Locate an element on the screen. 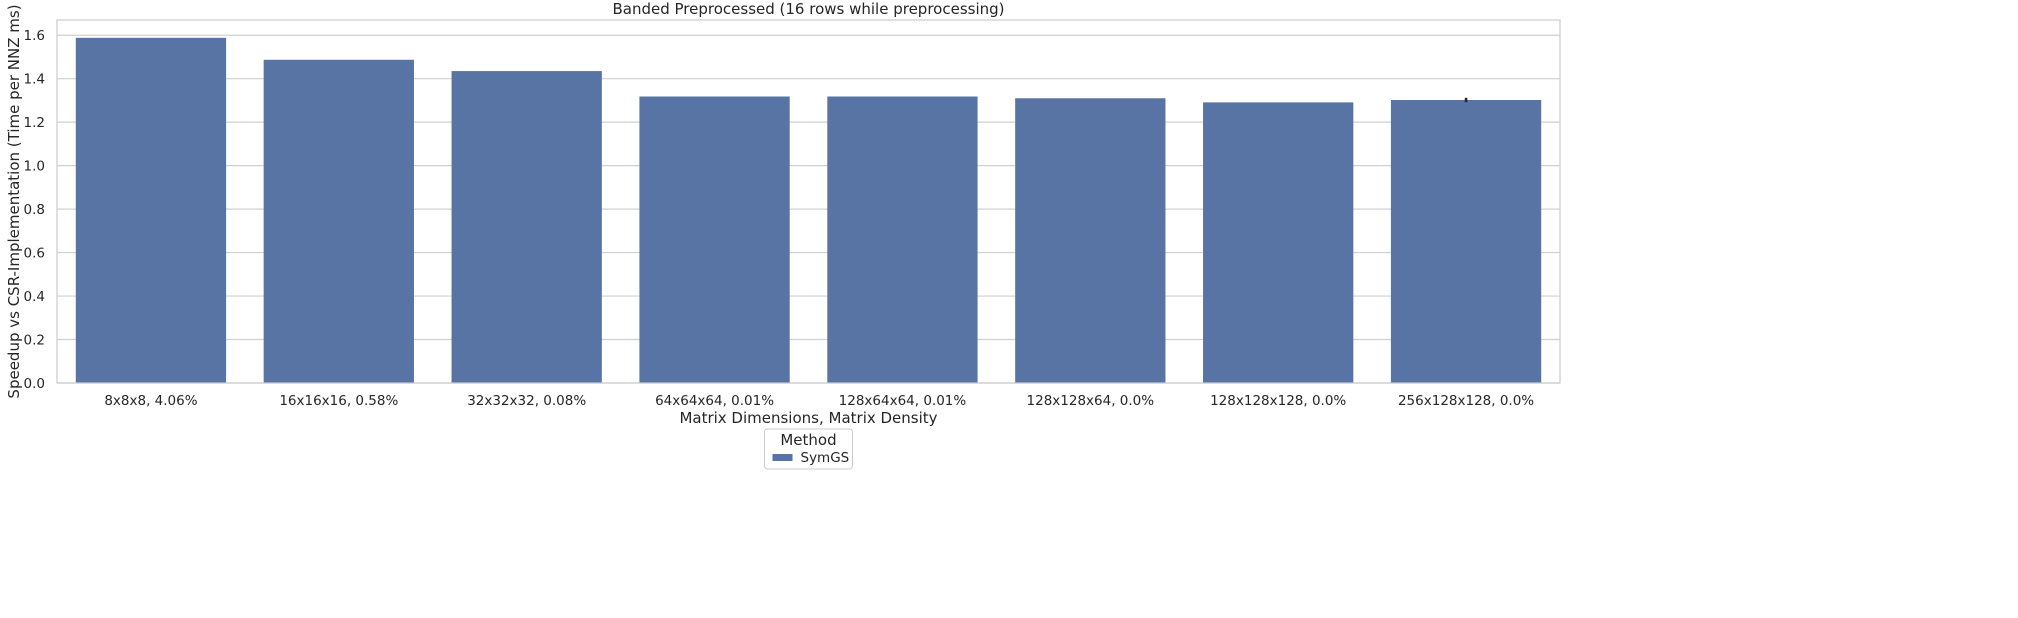 The height and width of the screenshot is (618, 2018). y-tick-label: 0.8 is located at coordinates (34, 210).